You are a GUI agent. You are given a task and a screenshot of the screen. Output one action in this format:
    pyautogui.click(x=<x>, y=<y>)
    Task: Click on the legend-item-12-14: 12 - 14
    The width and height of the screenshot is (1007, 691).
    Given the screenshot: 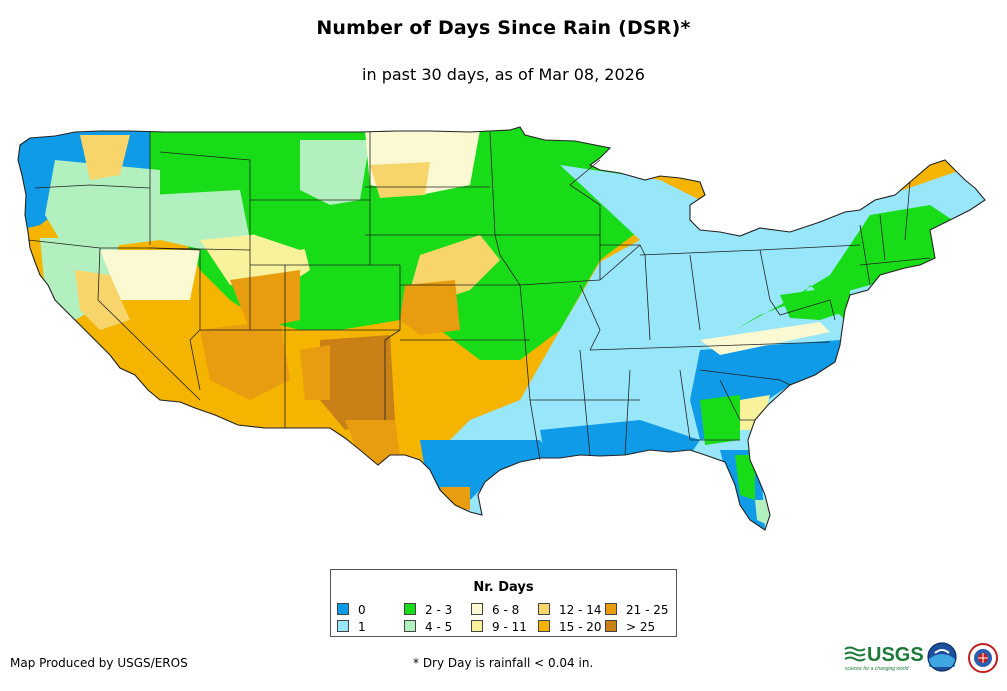 What is the action you would take?
    pyautogui.click(x=570, y=610)
    